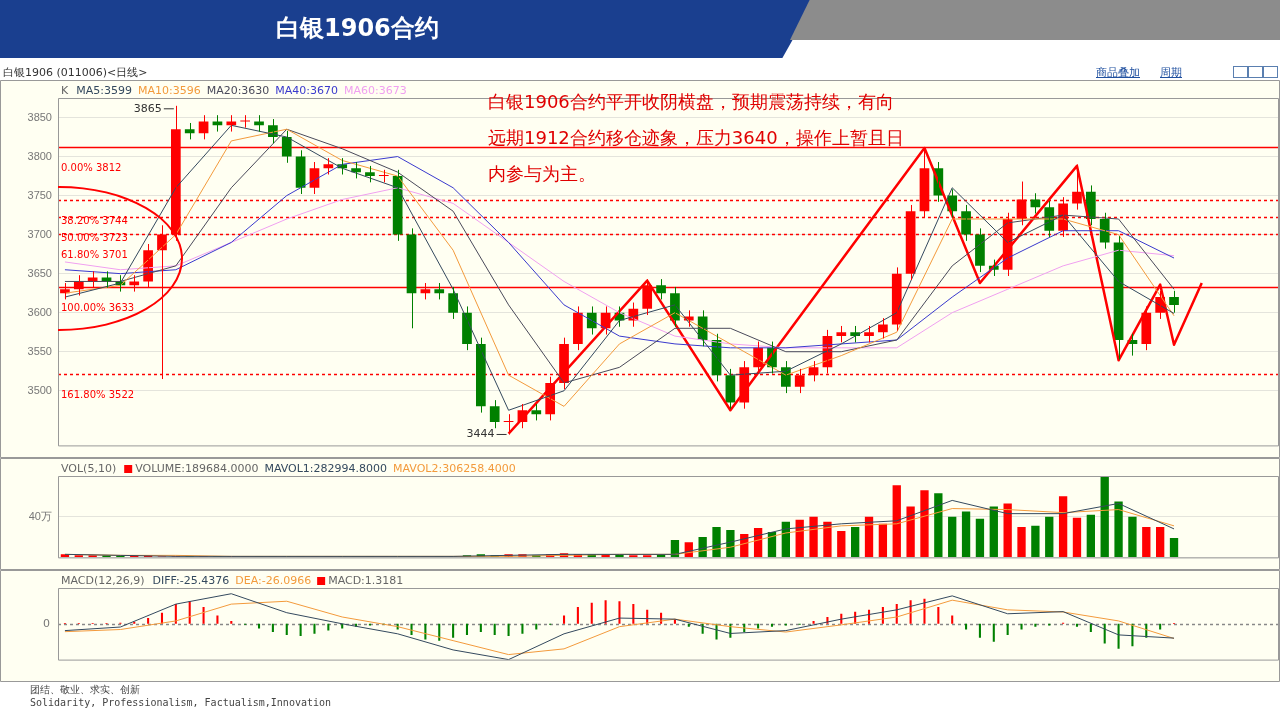 This screenshot has height=720, width=1280. Describe the element at coordinates (94, 255) in the screenshot. I see `ref-line-label: 61.80% 3701` at that location.